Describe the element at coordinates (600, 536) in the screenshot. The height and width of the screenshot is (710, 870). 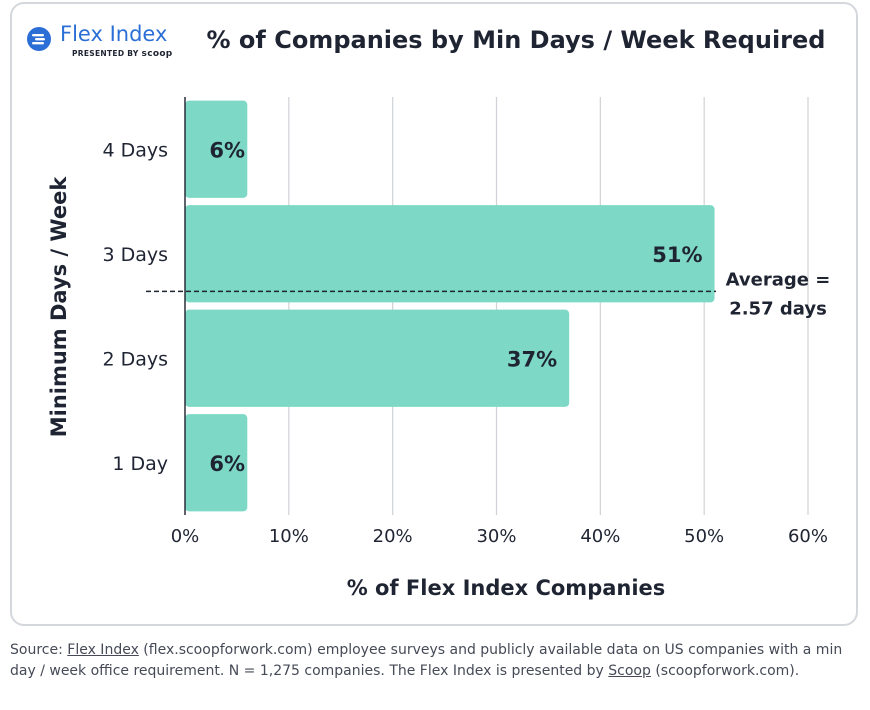
I see `x-tick-label: 40%` at that location.